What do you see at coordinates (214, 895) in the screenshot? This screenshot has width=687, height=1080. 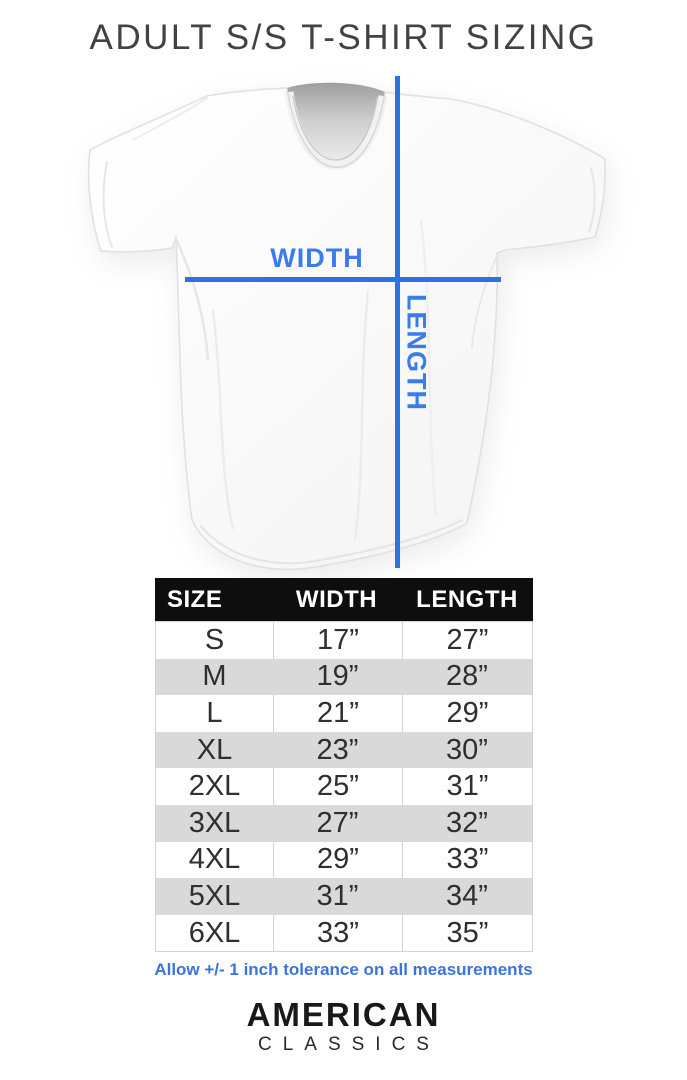 I see `table-cell: 5XL` at bounding box center [214, 895].